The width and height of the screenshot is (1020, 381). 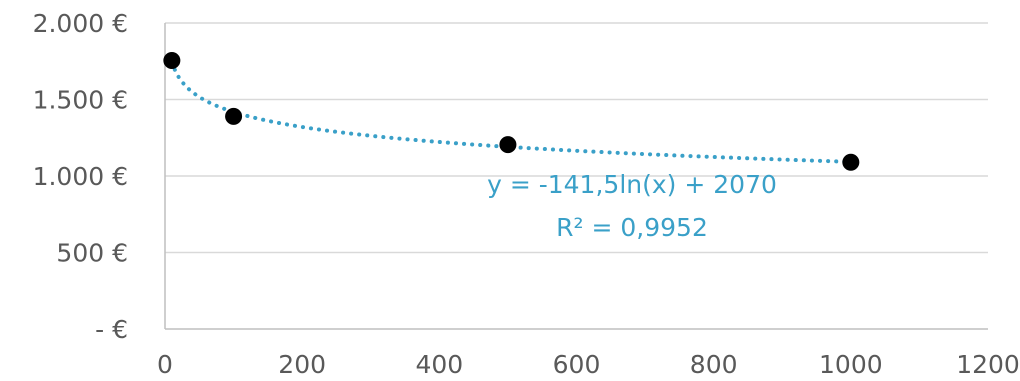 I want to click on y-tick-label: 1.500 €, so click(x=80, y=100).